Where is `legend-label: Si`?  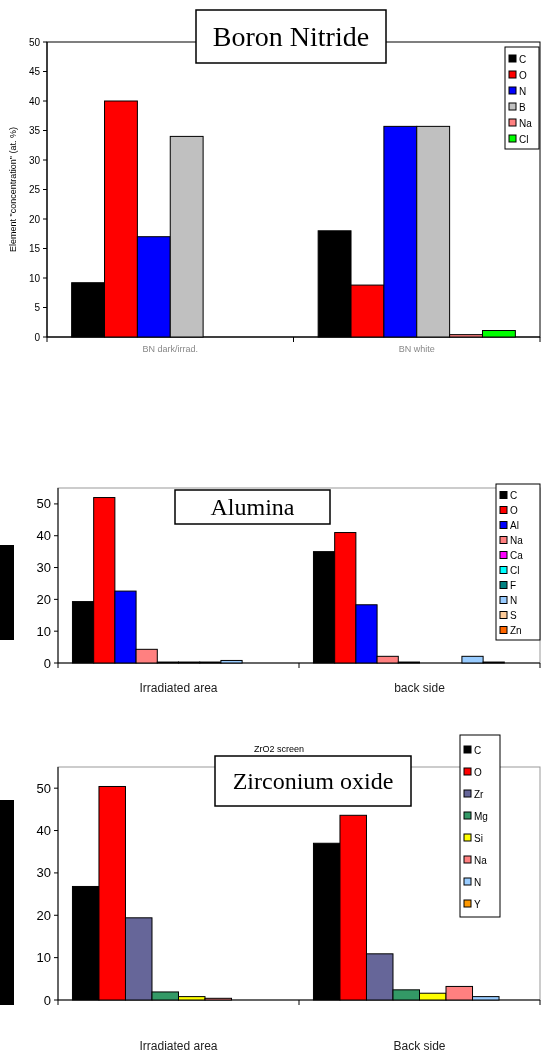
legend-label: Si is located at coordinates (478, 838).